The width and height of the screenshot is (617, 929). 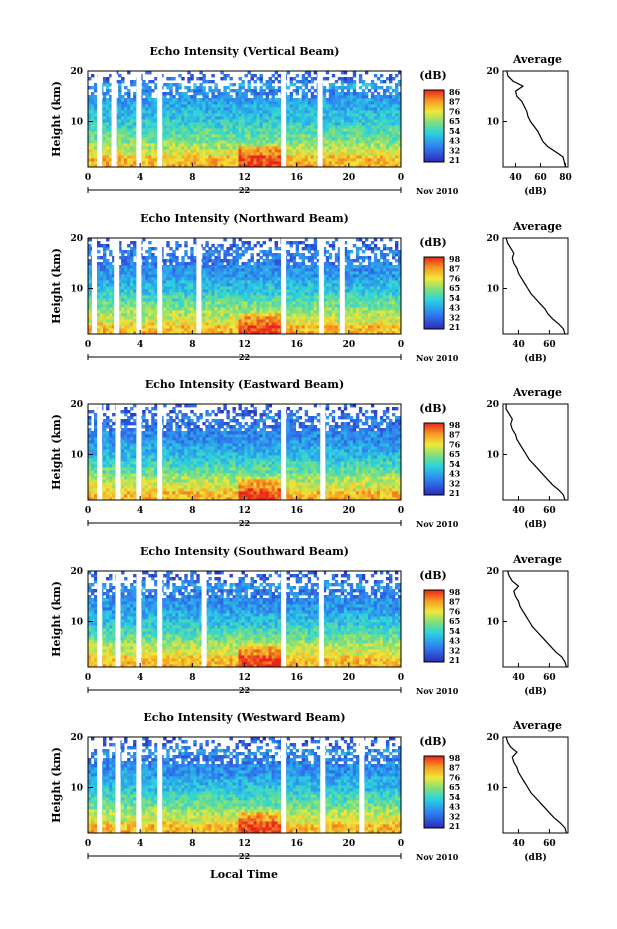 What do you see at coordinates (244, 190) in the screenshot?
I see `date-label: 22` at bounding box center [244, 190].